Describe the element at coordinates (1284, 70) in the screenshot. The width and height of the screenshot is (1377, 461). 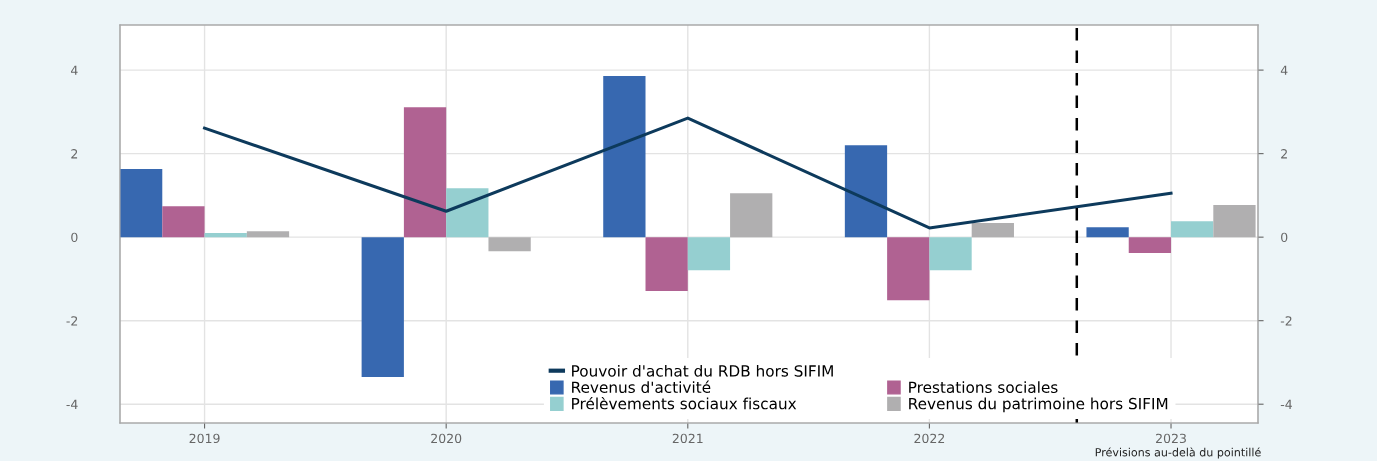
I see `y2-tick-label: 4` at that location.